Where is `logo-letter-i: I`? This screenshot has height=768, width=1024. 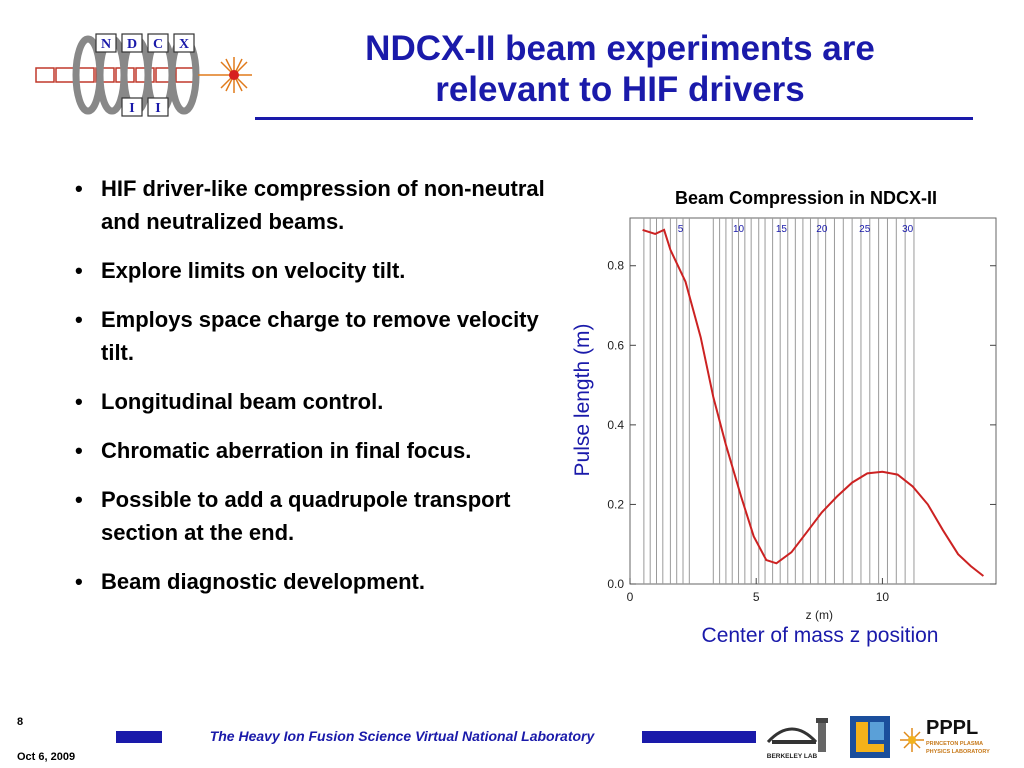
logo-letter-i: I is located at coordinates (131, 108).